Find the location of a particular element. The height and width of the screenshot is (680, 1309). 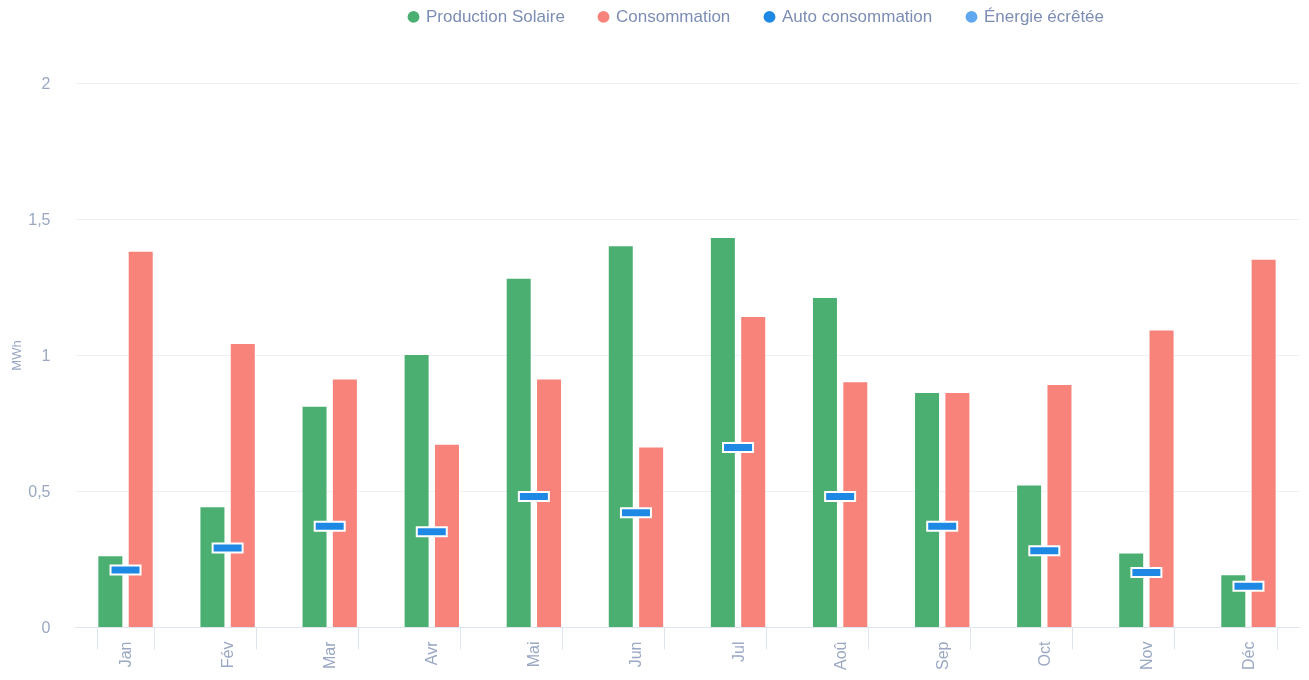

legend-label: Énergie écrêtée is located at coordinates (1044, 16).